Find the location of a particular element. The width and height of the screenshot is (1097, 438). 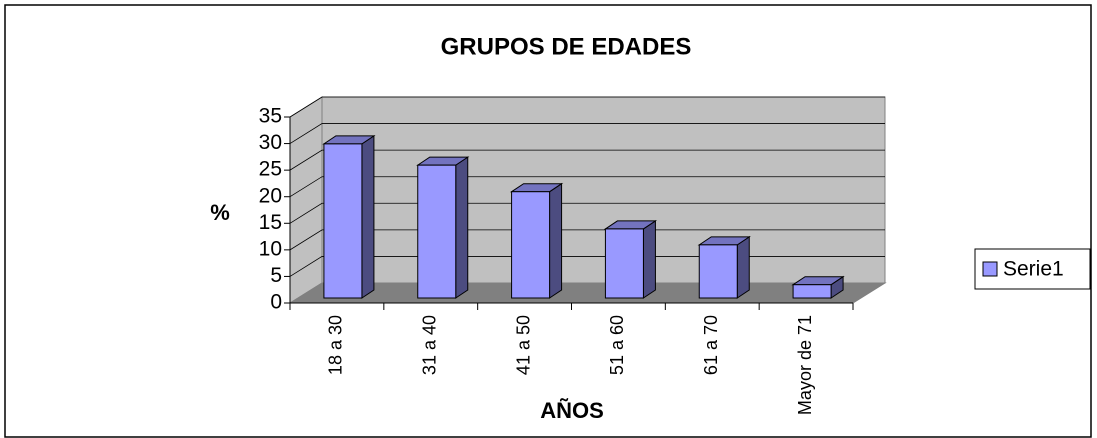

y-tick-label: 5 is located at coordinates (276, 275).